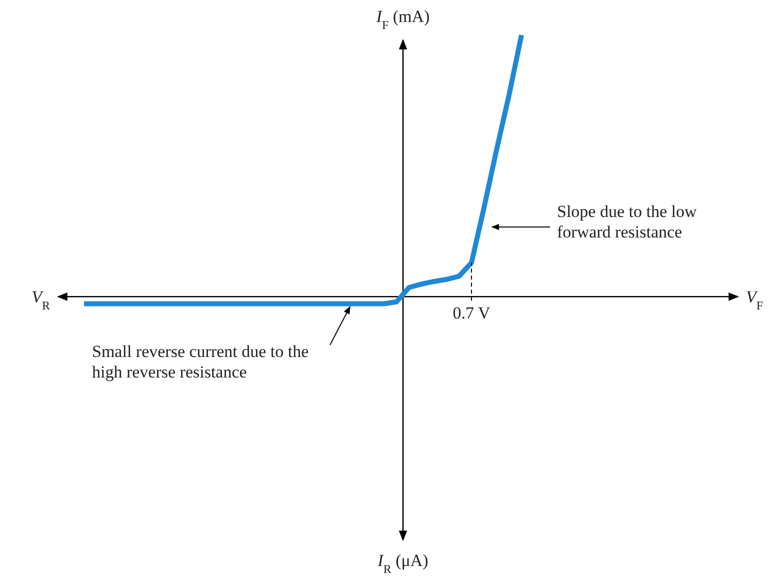 The width and height of the screenshot is (778, 580). I want to click on text: I$_{R}$ (μA), so click(402, 563).